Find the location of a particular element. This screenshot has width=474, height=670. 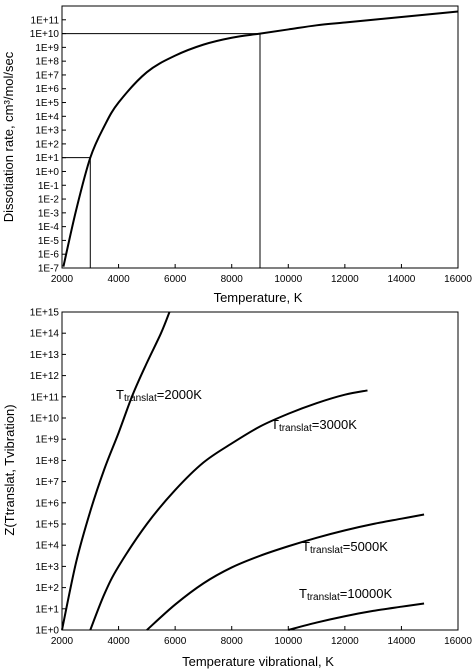

top-y-tick-label: 1E+1 is located at coordinates (47, 158).